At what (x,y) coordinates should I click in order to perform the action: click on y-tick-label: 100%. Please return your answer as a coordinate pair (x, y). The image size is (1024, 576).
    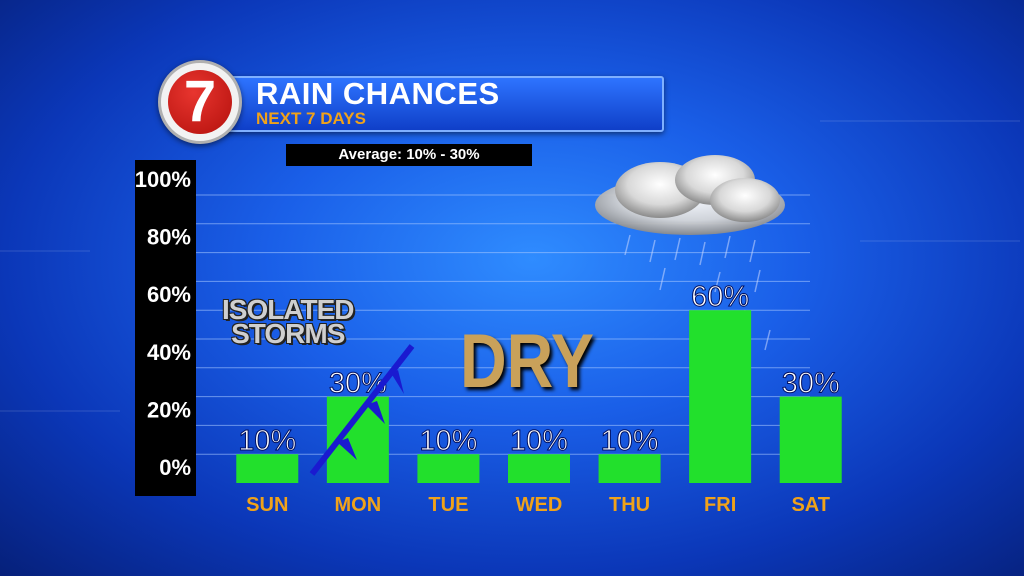
    Looking at the image, I should click on (163, 179).